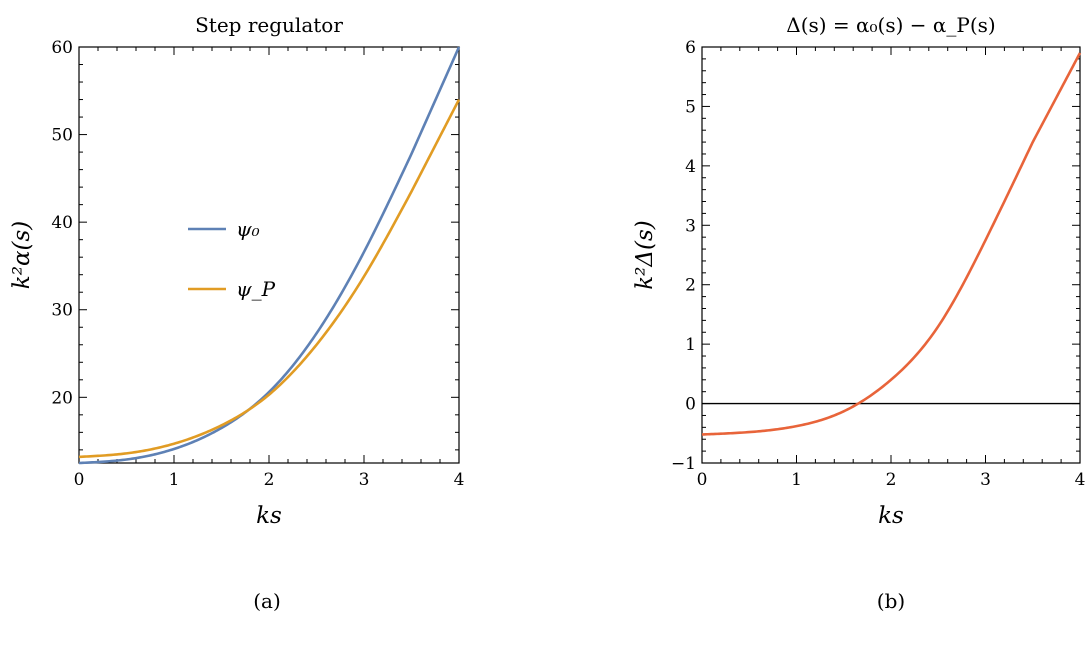 The width and height of the screenshot is (1085, 647). What do you see at coordinates (62, 223) in the screenshot?
I see `y-tick-label: 40` at bounding box center [62, 223].